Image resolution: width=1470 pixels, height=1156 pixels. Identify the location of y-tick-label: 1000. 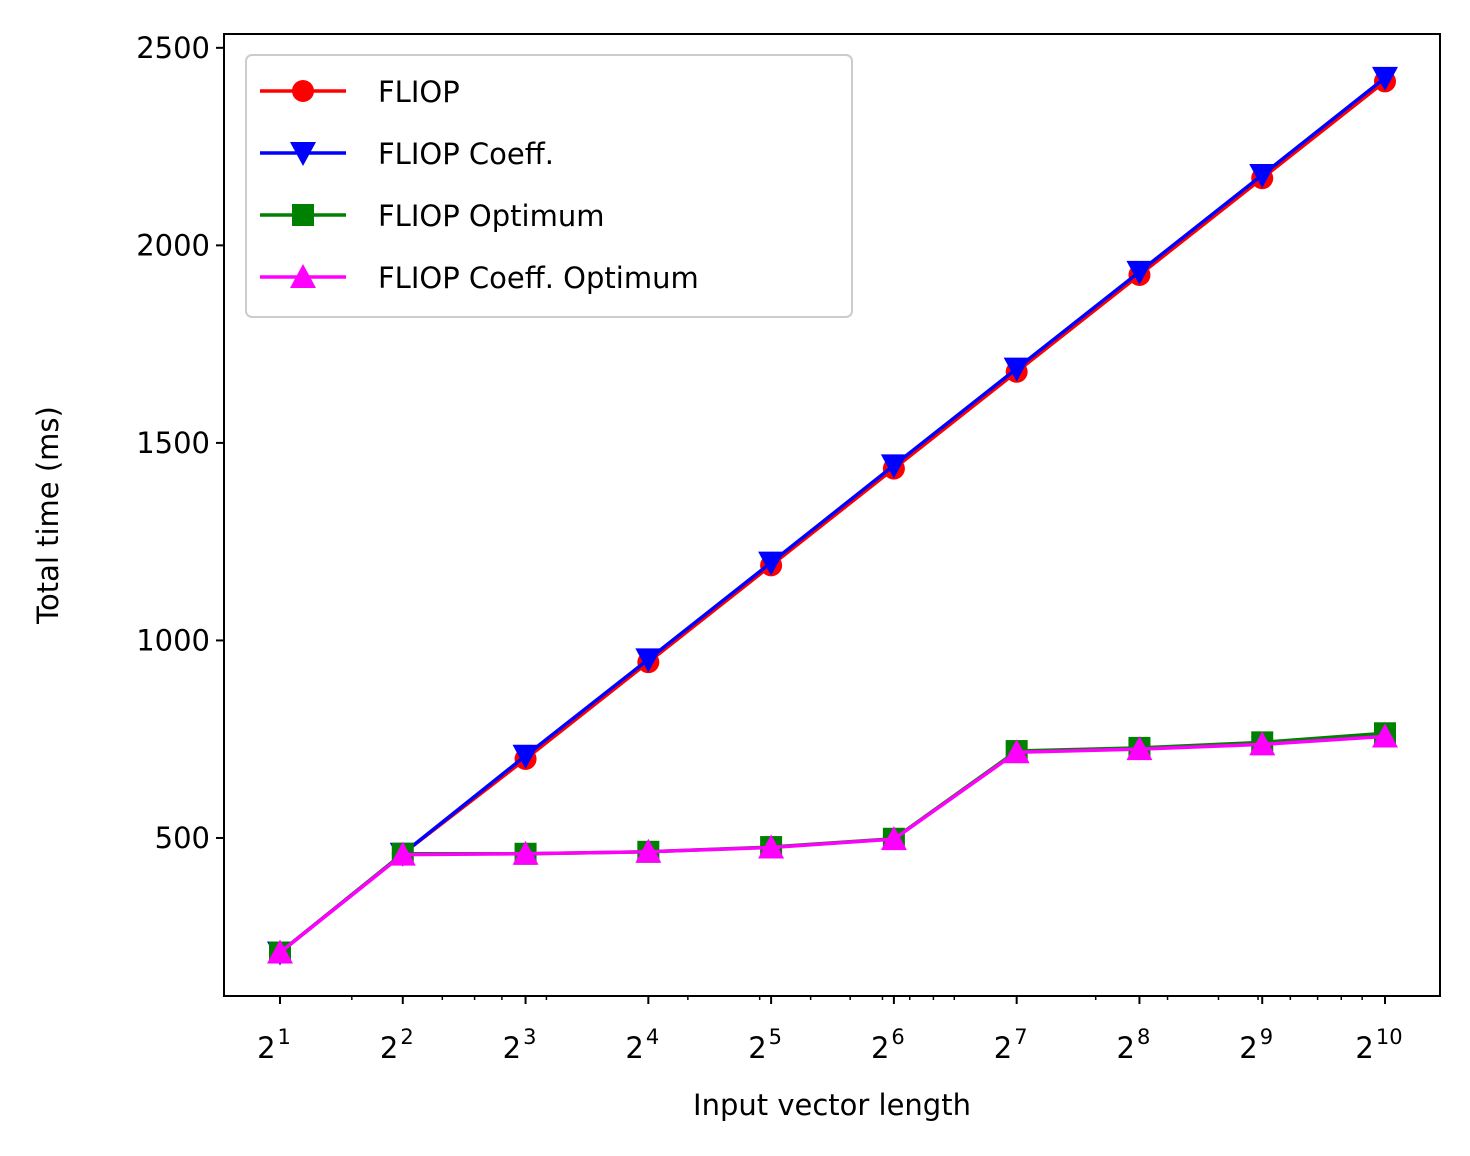
(173, 640).